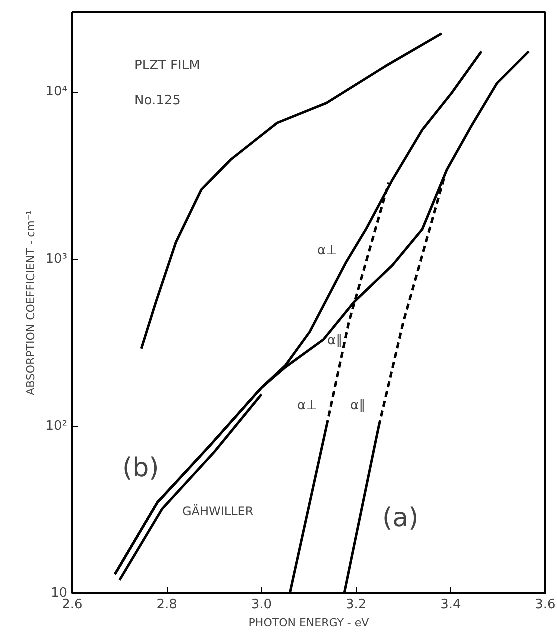  I want to click on x-tick-label: 3.6, so click(545, 605).